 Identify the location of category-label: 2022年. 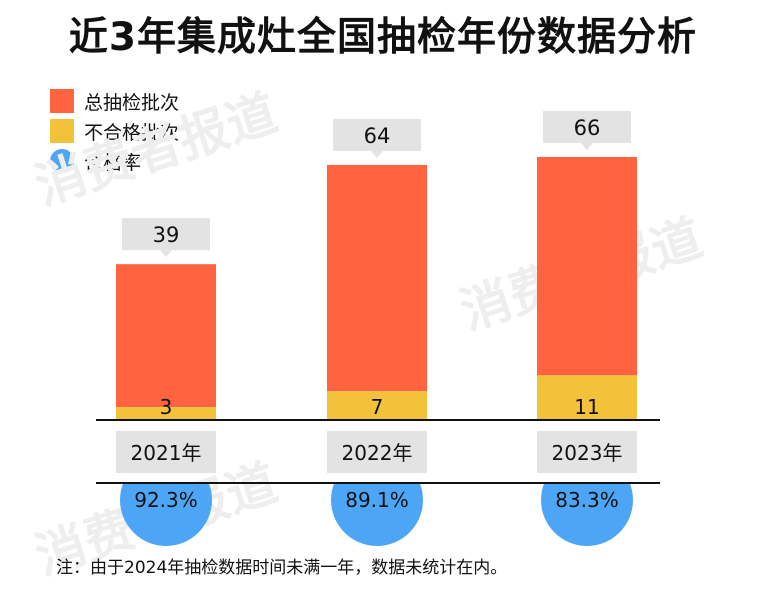
(377, 453).